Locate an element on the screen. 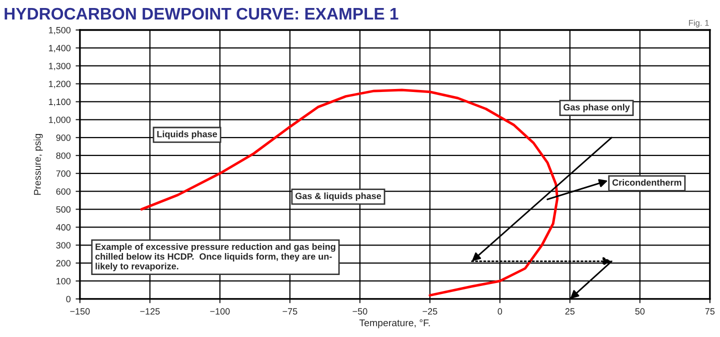  annotation: Gas phase only is located at coordinates (597, 108).